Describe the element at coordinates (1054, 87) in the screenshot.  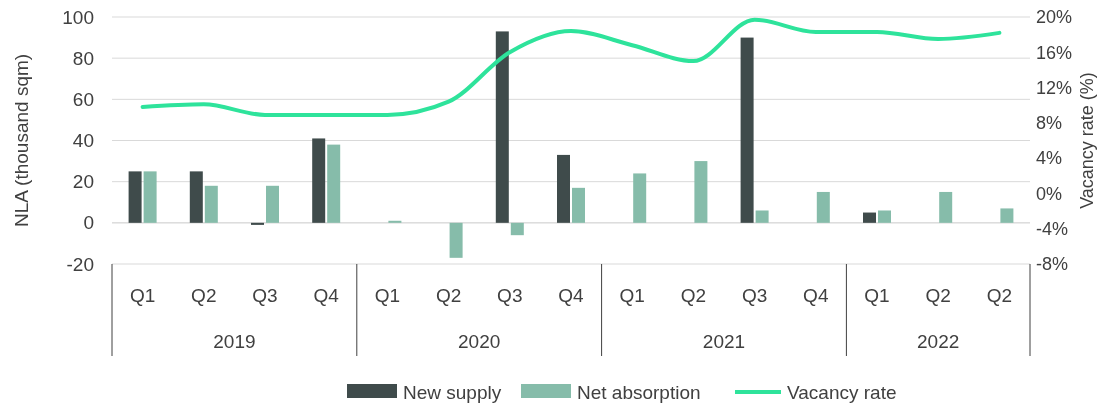
I see `y2-tick-label: 12%` at that location.